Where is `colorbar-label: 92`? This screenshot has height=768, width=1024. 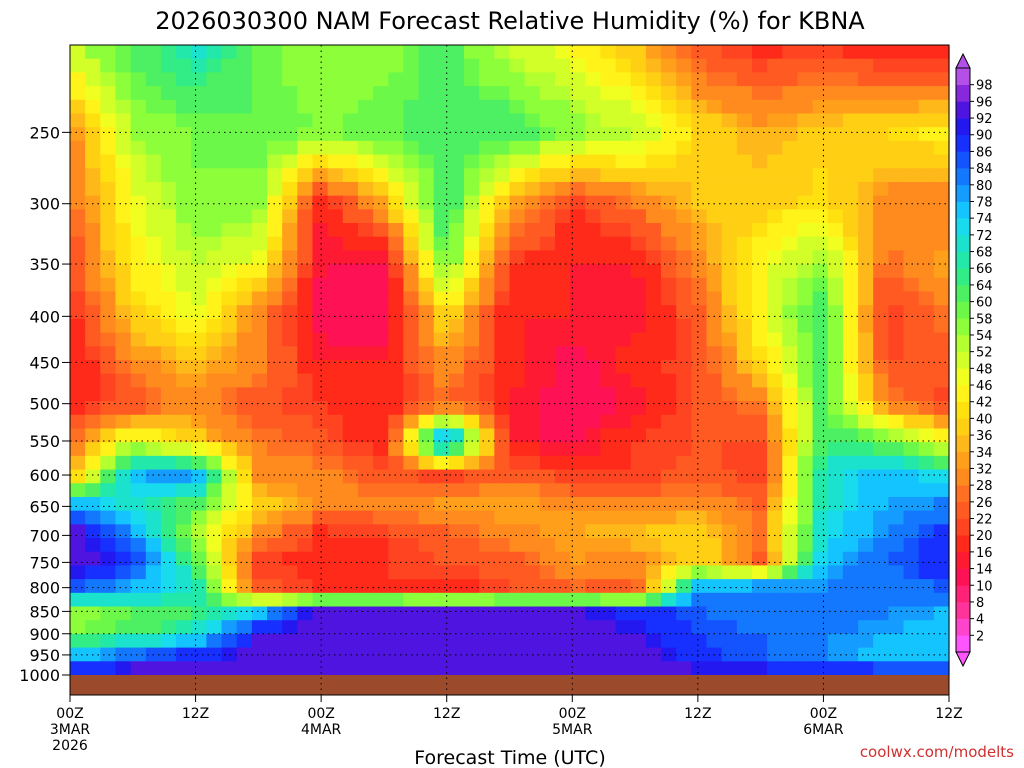 colorbar-label: 92 is located at coordinates (984, 119).